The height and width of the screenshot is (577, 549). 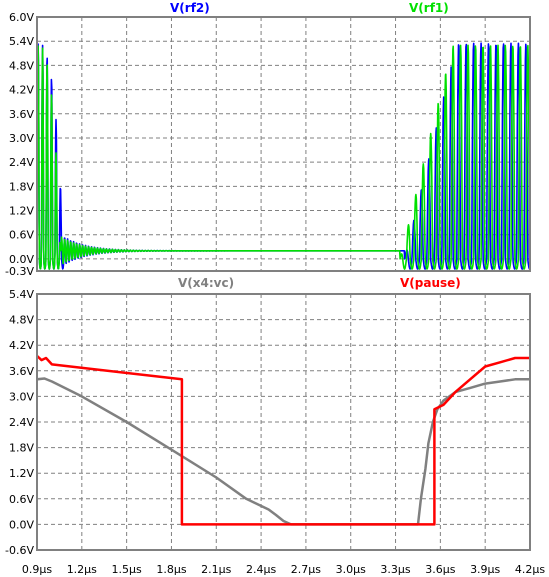 What do you see at coordinates (430, 283) in the screenshot?
I see `legend-v-pause: V(pause)` at bounding box center [430, 283].